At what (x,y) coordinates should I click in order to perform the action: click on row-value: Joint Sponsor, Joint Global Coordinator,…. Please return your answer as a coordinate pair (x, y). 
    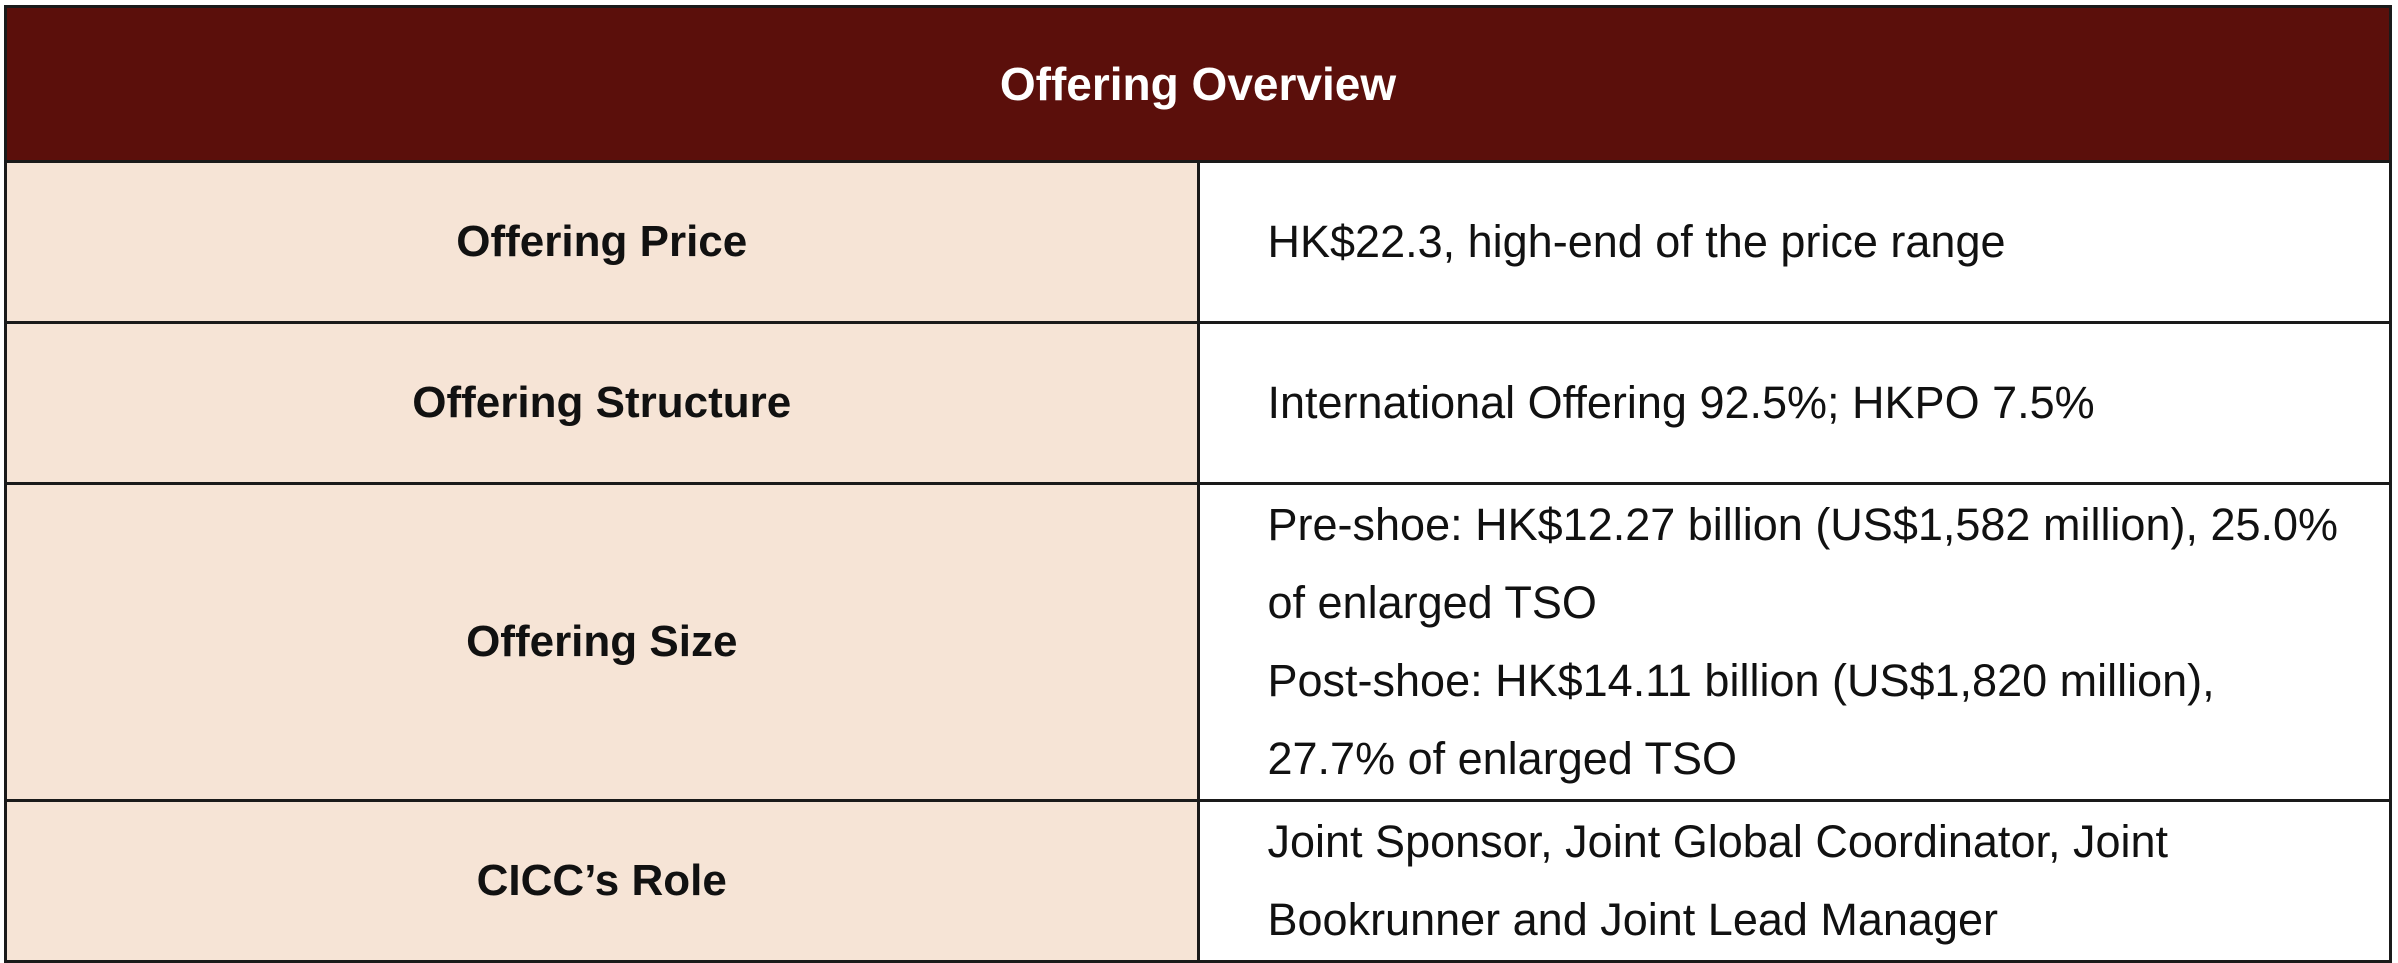
    Looking at the image, I should click on (1794, 881).